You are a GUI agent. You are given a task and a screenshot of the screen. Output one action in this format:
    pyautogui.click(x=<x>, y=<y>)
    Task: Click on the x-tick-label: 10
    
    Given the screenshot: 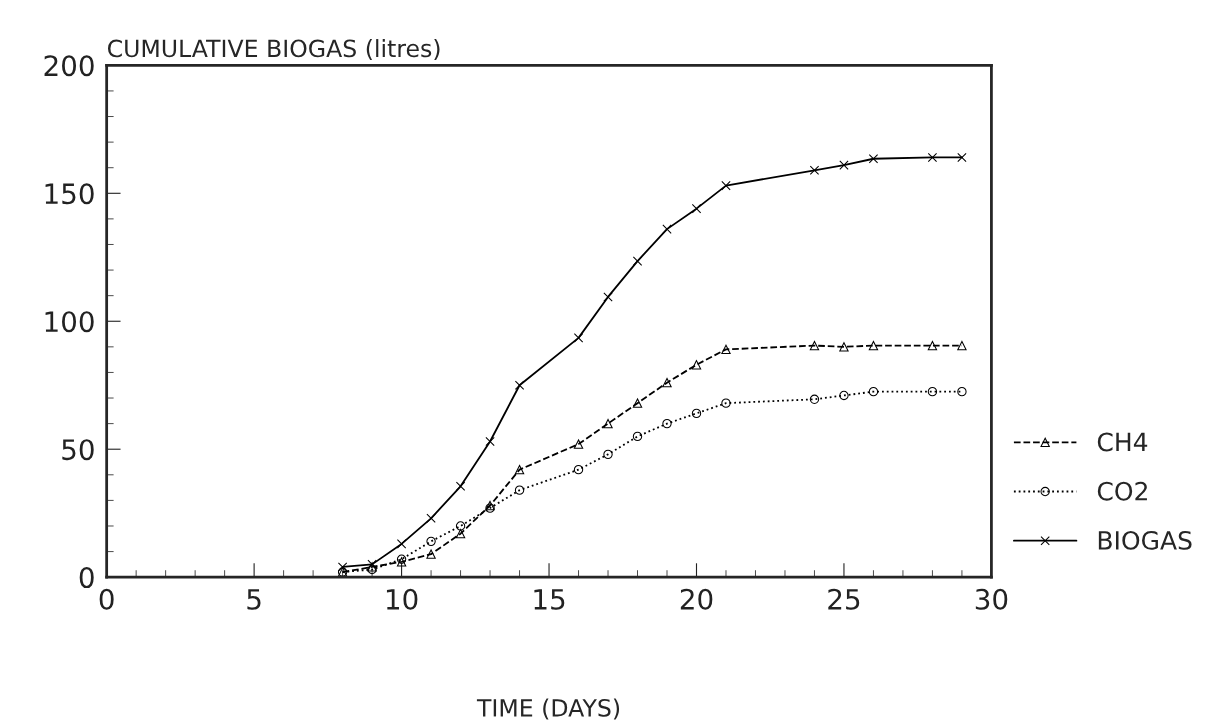 What is the action you would take?
    pyautogui.click(x=402, y=599)
    